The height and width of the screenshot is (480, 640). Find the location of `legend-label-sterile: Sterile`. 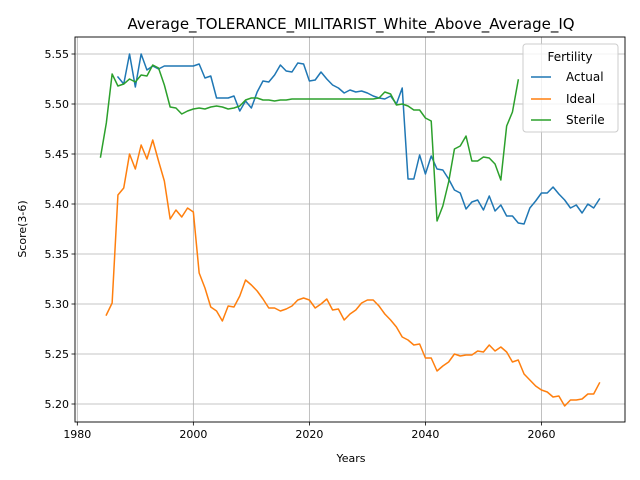

legend-label-sterile: Sterile is located at coordinates (585, 120).